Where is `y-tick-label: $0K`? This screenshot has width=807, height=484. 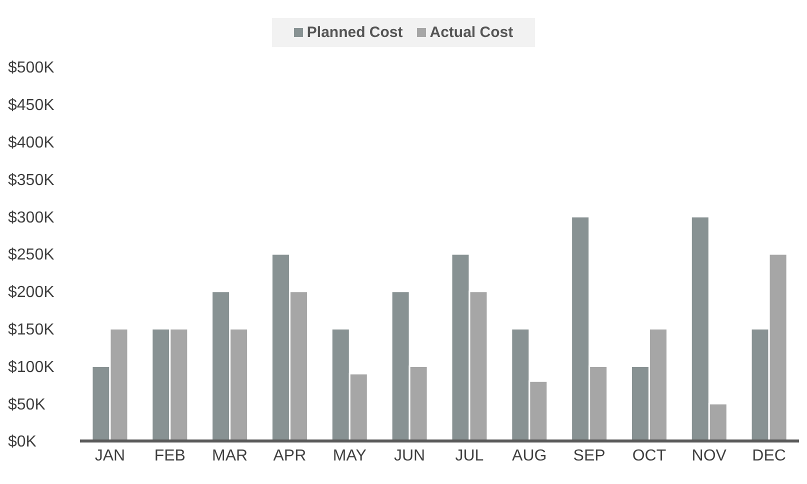
y-tick-label: $0K is located at coordinates (22, 442).